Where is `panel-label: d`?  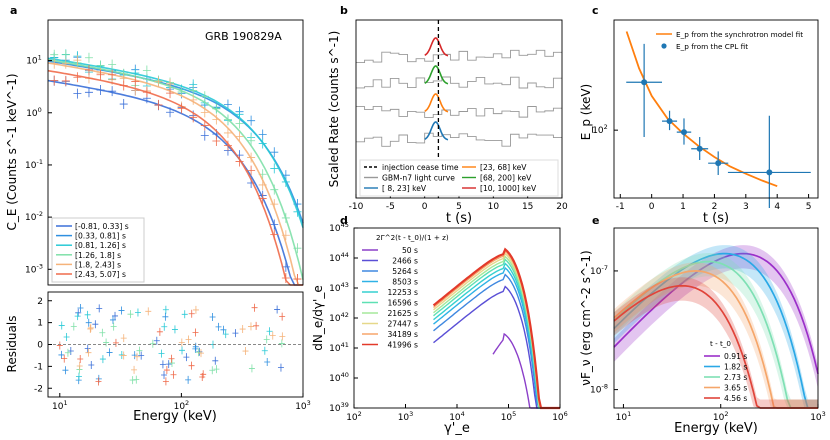 panel-label: d is located at coordinates (344, 220).